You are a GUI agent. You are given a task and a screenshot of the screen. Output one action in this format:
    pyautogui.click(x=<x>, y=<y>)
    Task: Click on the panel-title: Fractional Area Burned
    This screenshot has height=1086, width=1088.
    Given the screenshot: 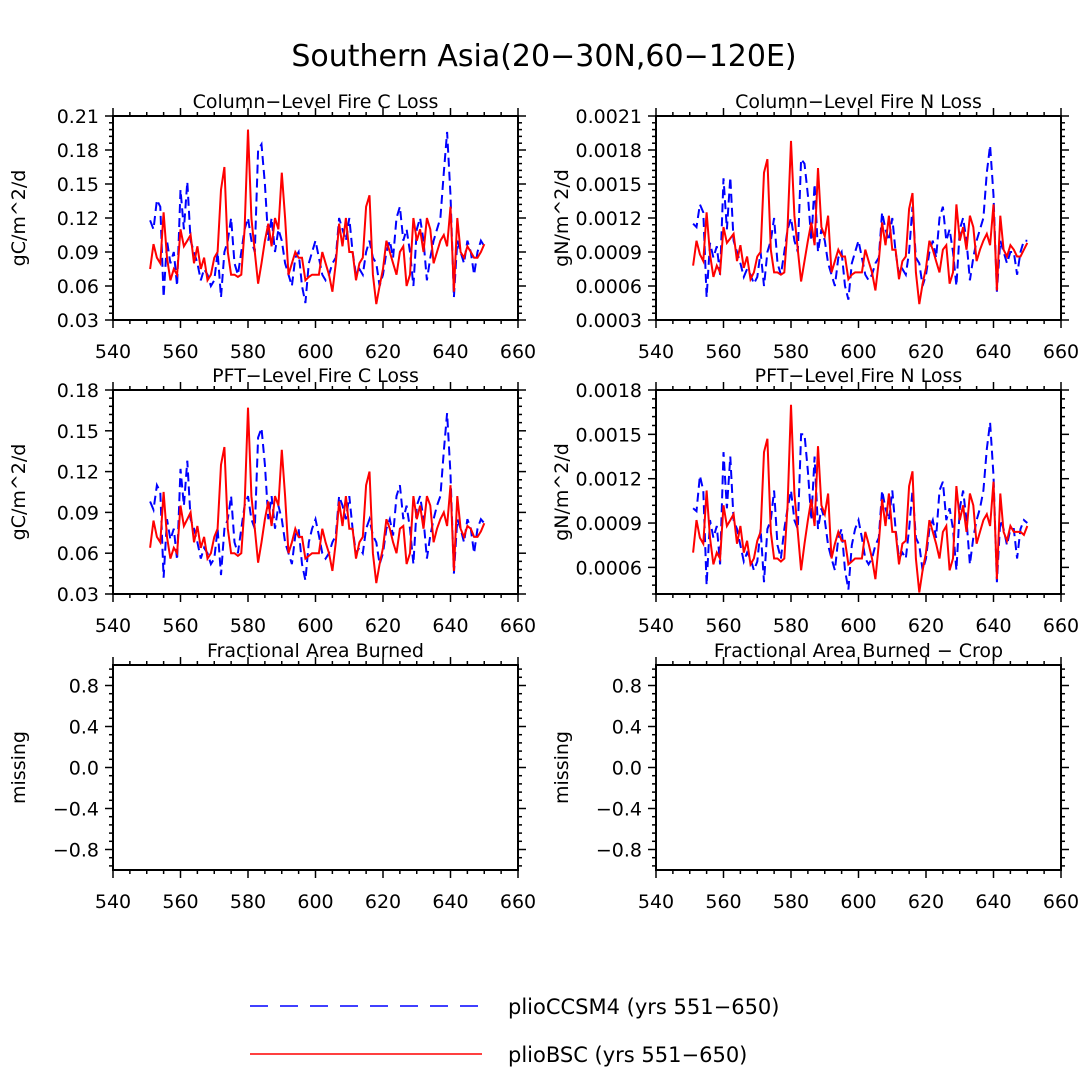 What is the action you would take?
    pyautogui.click(x=315, y=651)
    